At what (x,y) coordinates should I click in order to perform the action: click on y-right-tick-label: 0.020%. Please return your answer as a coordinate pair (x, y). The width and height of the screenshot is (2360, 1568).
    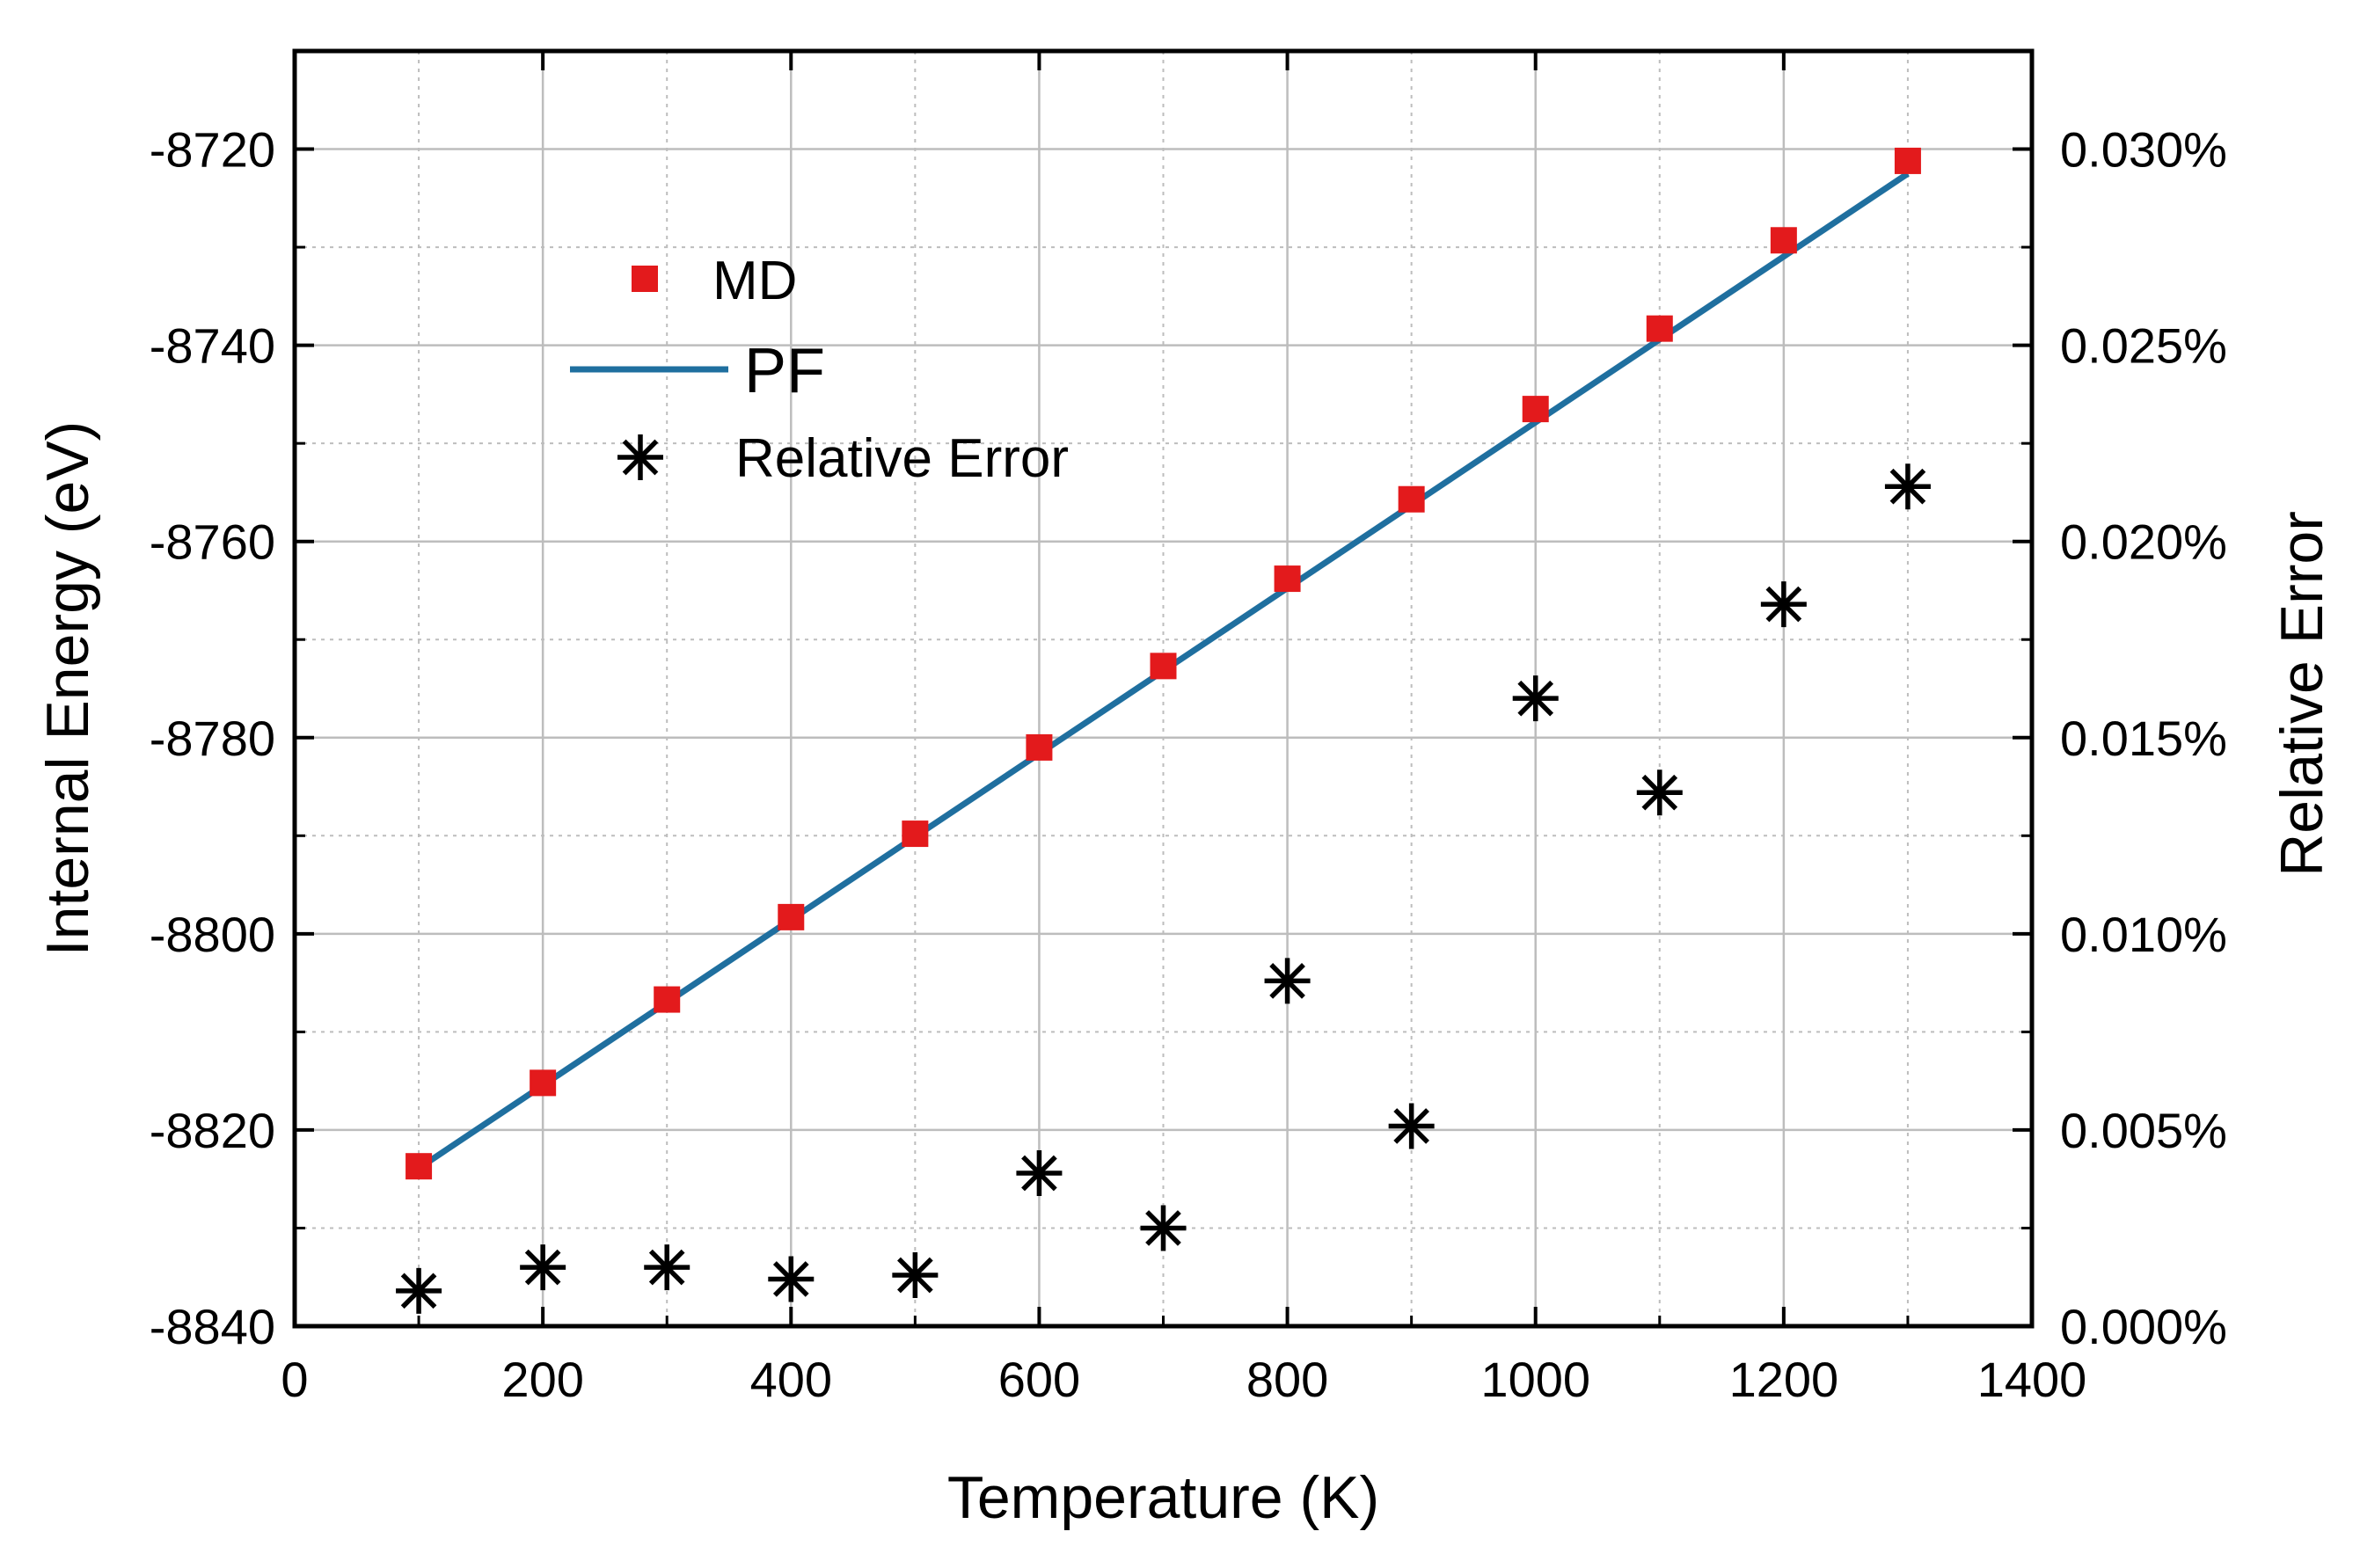
    Looking at the image, I should click on (2143, 542).